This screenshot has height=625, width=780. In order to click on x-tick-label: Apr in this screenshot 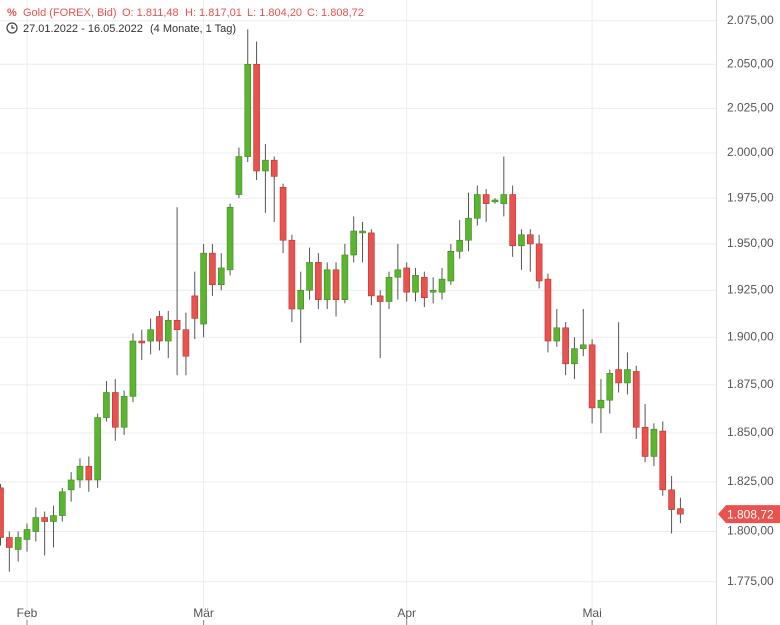, I will do `click(406, 613)`.